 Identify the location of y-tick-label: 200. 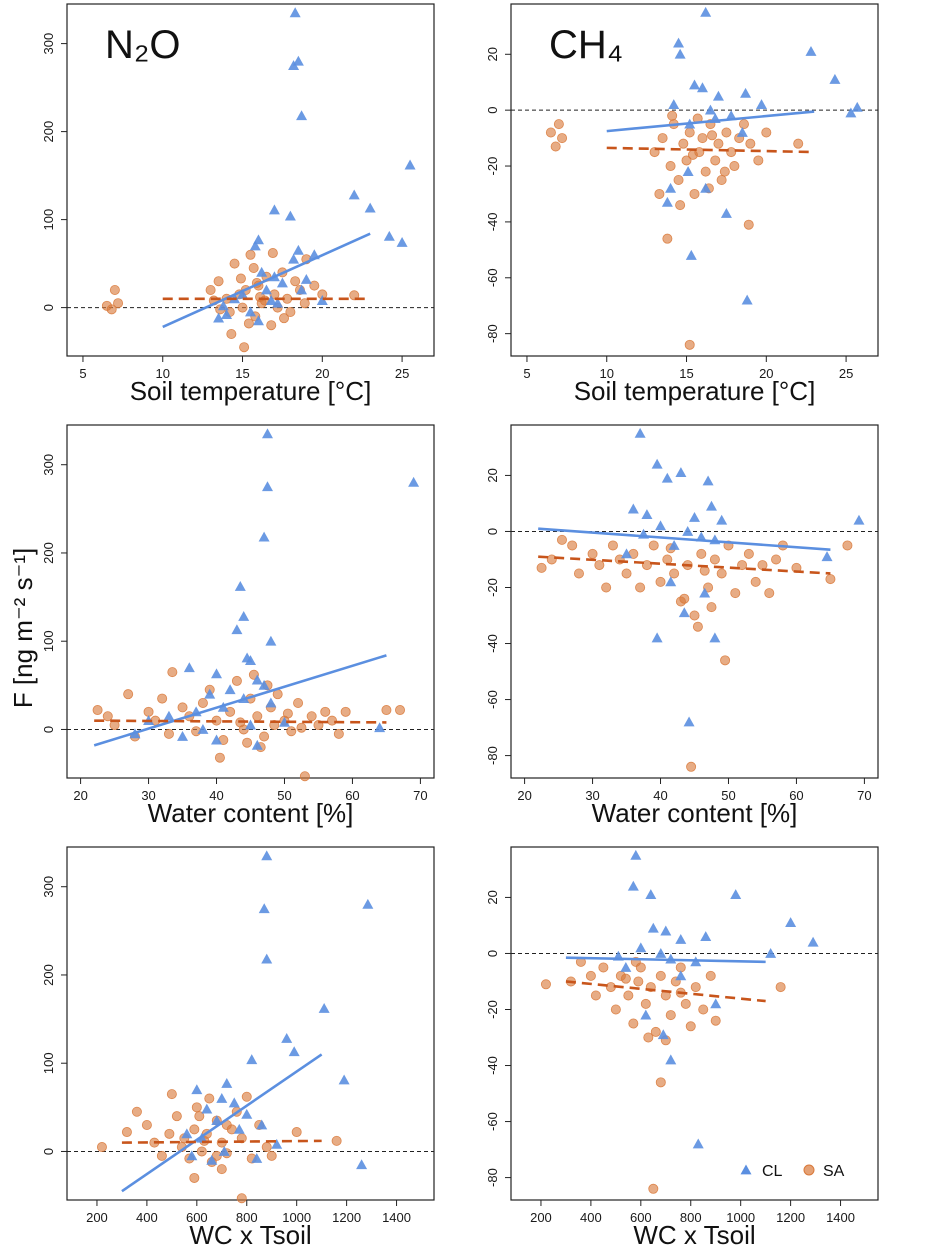
(48, 553).